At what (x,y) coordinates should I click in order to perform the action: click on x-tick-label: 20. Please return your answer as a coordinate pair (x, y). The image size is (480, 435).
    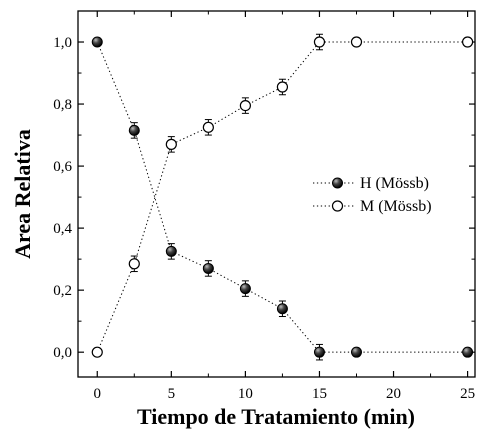
    Looking at the image, I should click on (393, 394).